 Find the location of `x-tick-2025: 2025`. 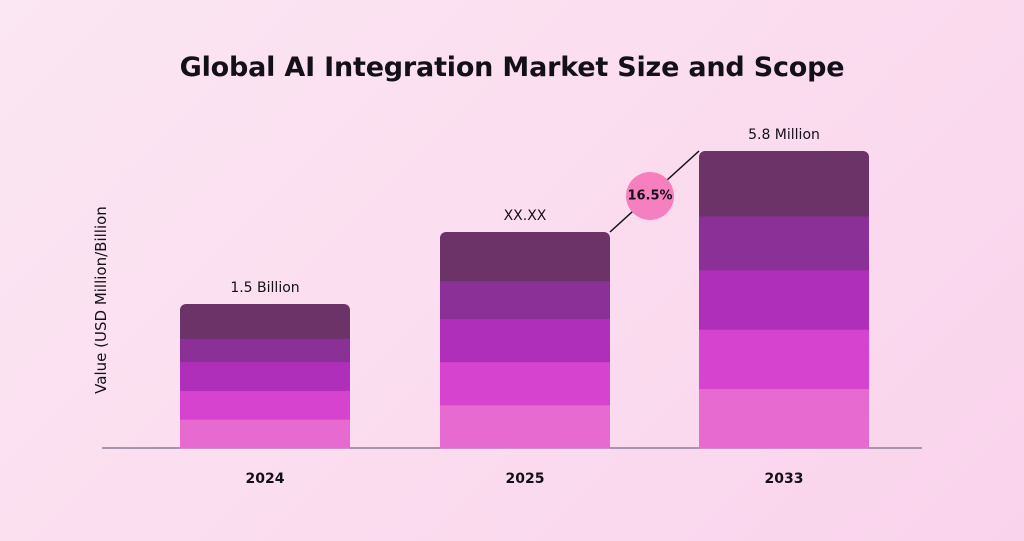

x-tick-2025: 2025 is located at coordinates (525, 479).